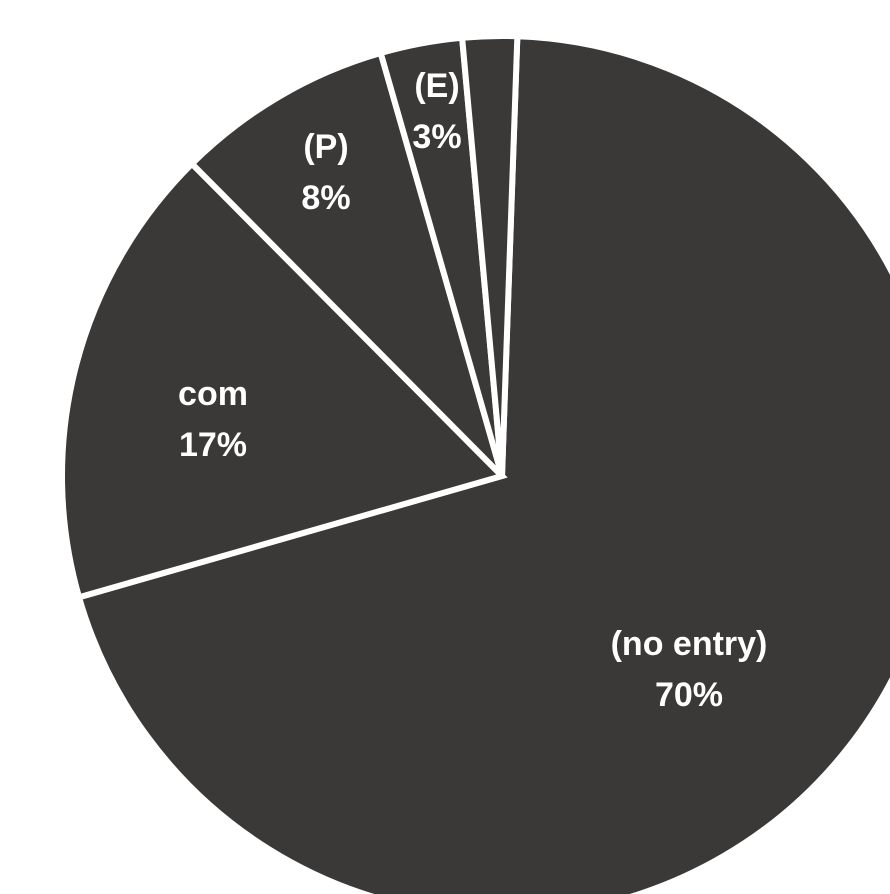 This screenshot has width=890, height=894. I want to click on slice-category-label: (no entry), so click(689, 644).